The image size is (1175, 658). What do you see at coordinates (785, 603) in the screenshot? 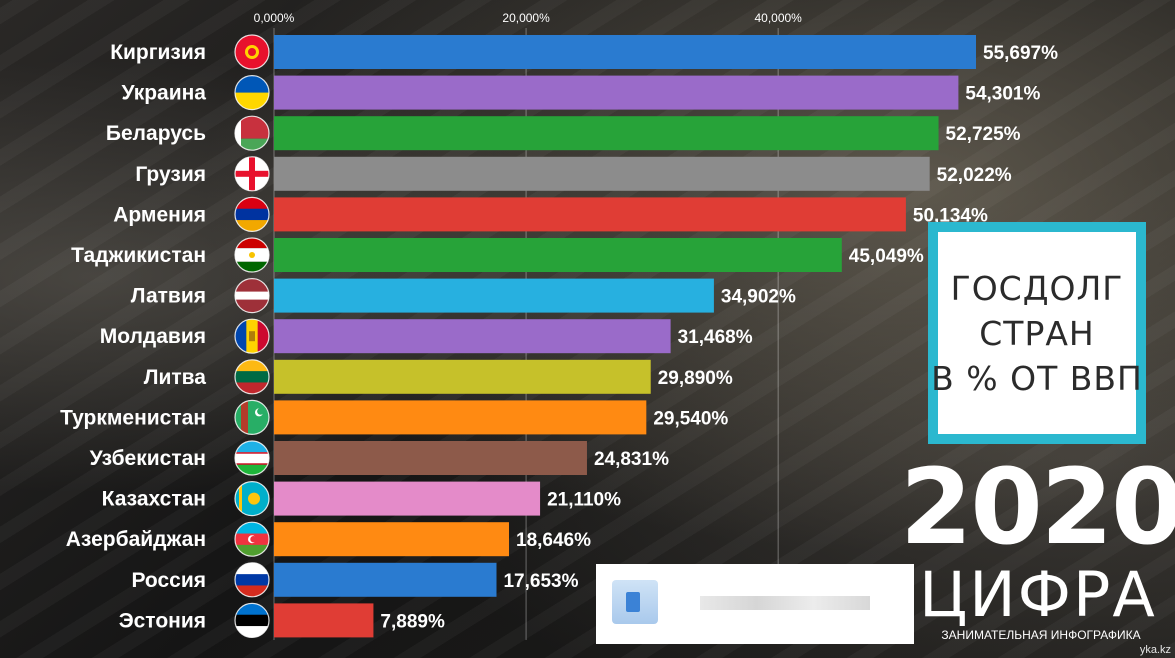
I see `blurred-text` at bounding box center [785, 603].